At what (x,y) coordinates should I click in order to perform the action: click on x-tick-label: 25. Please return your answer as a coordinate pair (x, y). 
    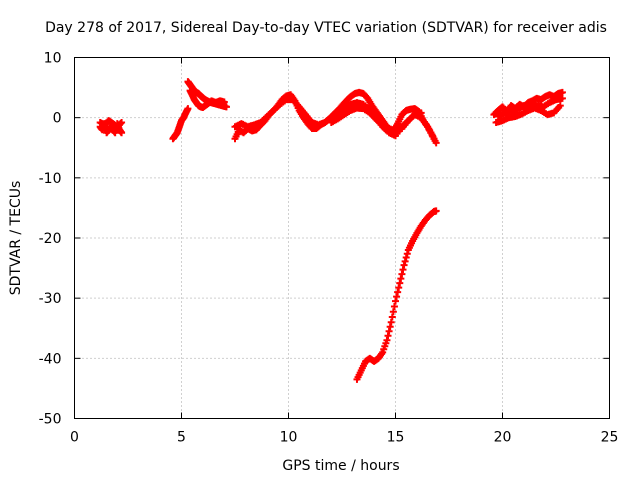
    Looking at the image, I should click on (610, 438).